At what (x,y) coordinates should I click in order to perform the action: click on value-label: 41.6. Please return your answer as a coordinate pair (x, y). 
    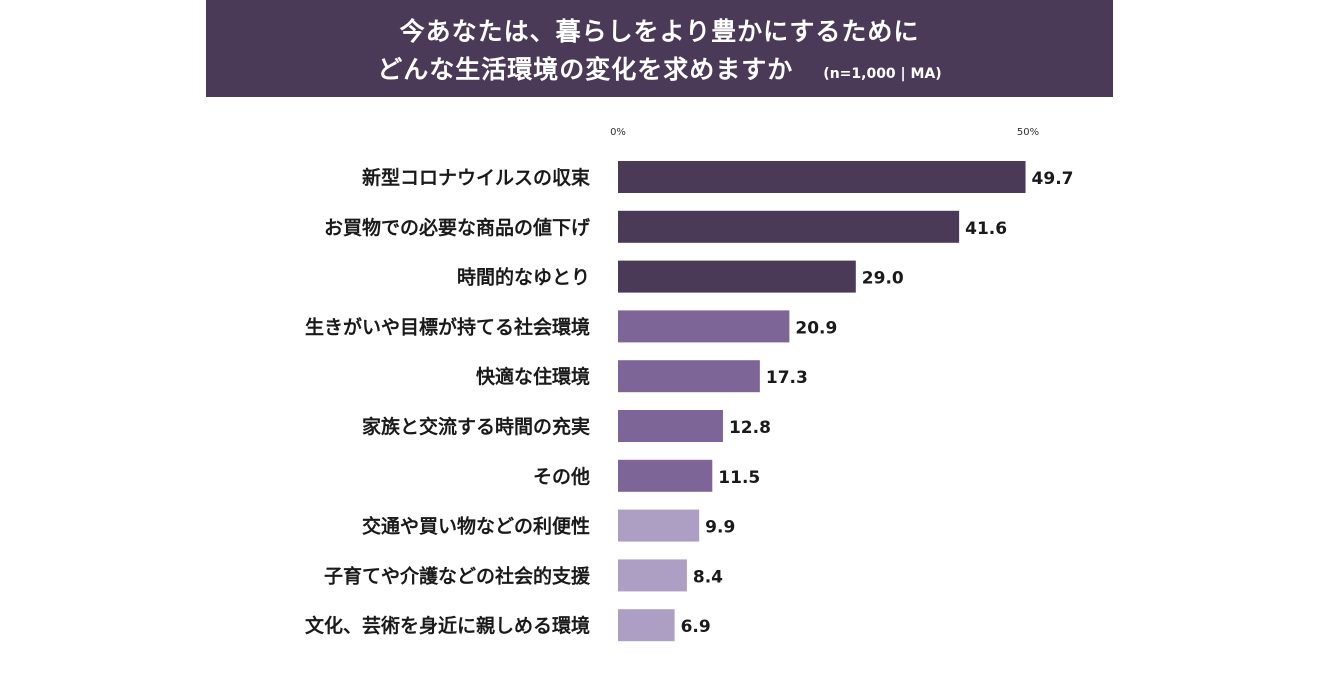
    Looking at the image, I should click on (986, 229).